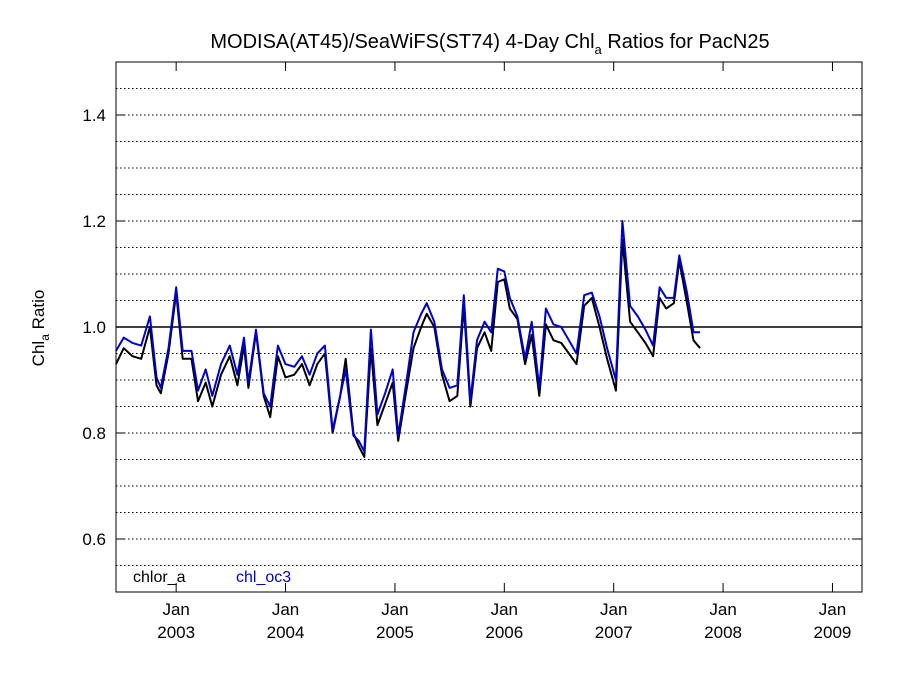 The height and width of the screenshot is (675, 900). What do you see at coordinates (94, 327) in the screenshot?
I see `y-tick-label: 1.0` at bounding box center [94, 327].